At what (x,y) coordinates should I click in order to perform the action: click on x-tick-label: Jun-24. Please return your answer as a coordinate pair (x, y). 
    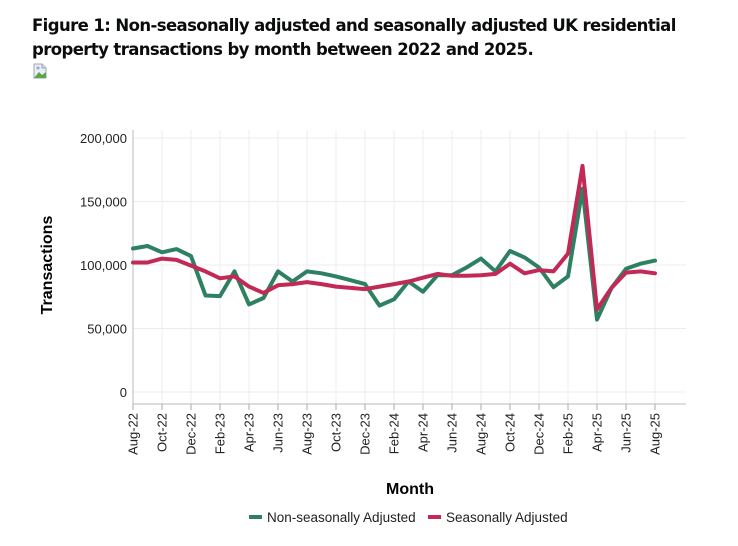
    Looking at the image, I should click on (452, 433).